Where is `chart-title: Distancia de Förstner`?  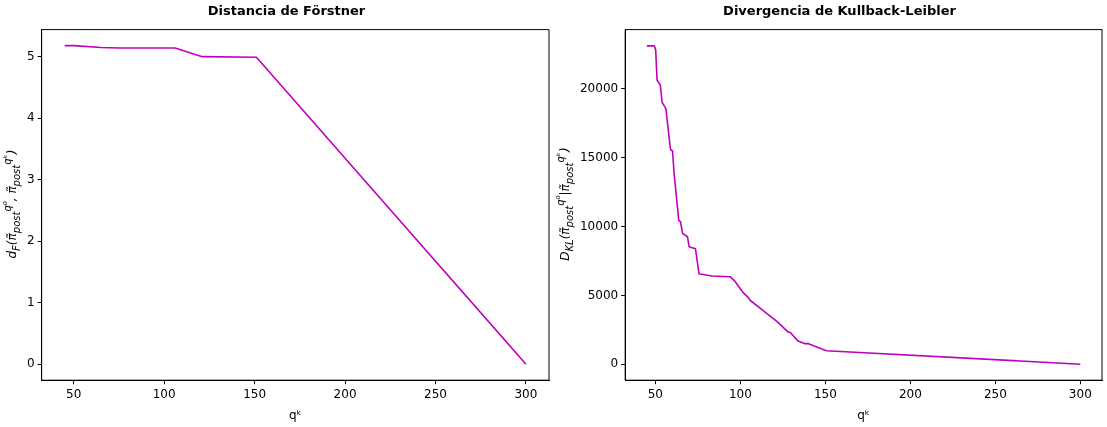
chart-title: Distancia de Förstner is located at coordinates (286, 11).